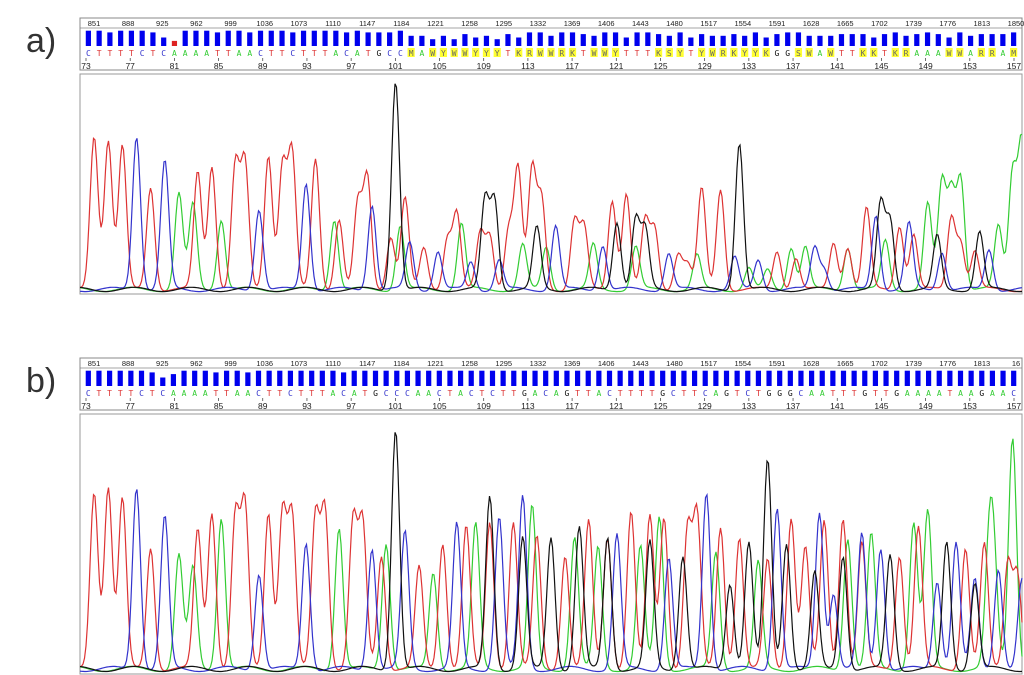 Image resolution: width=1024 pixels, height=675 pixels. What do you see at coordinates (616, 66) in the screenshot?
I see `p0-position-tick: 121` at bounding box center [616, 66].